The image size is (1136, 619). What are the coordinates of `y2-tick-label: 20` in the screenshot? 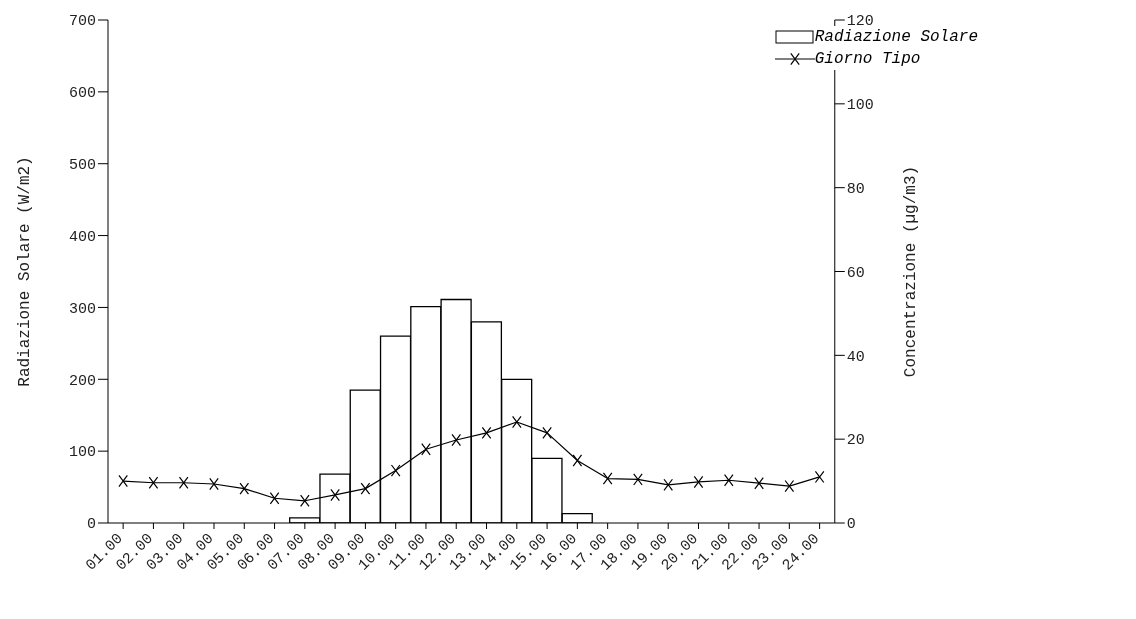 It's located at (855, 441).